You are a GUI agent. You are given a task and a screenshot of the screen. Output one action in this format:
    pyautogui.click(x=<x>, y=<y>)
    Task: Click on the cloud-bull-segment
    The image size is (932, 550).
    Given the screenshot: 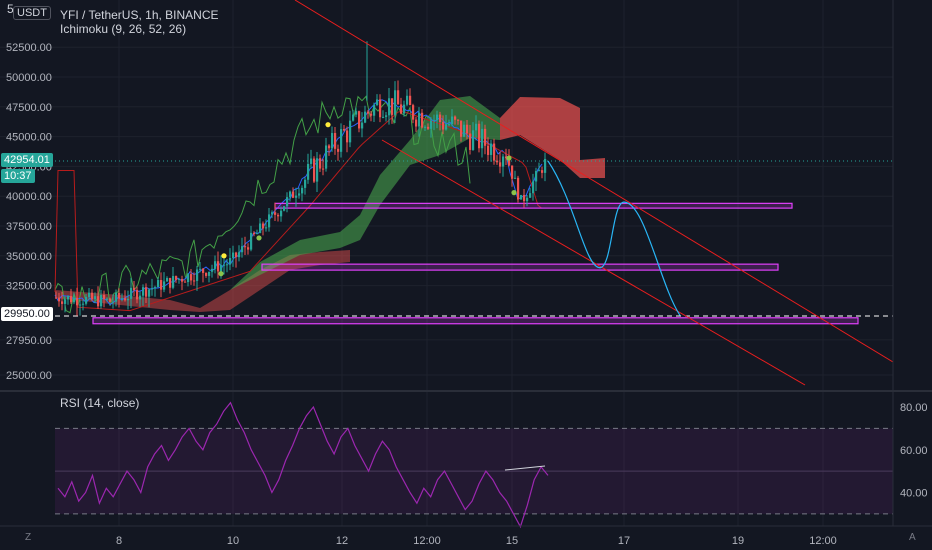 What is the action you would take?
    pyautogui.click(x=365, y=193)
    